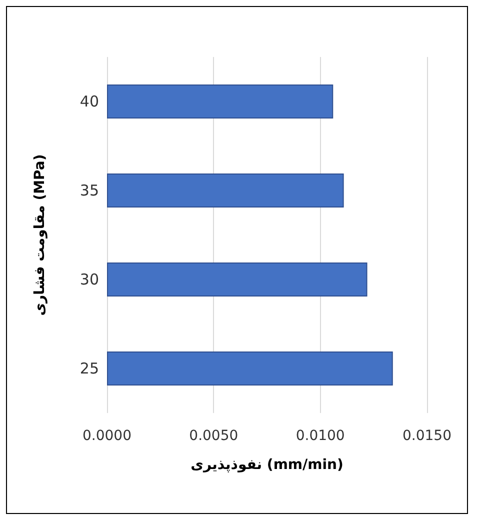 This screenshot has width=478, height=523. What do you see at coordinates (40, 235) in the screenshot?
I see `y-axis-title: مقاومت فشاری (MPa)` at bounding box center [40, 235].